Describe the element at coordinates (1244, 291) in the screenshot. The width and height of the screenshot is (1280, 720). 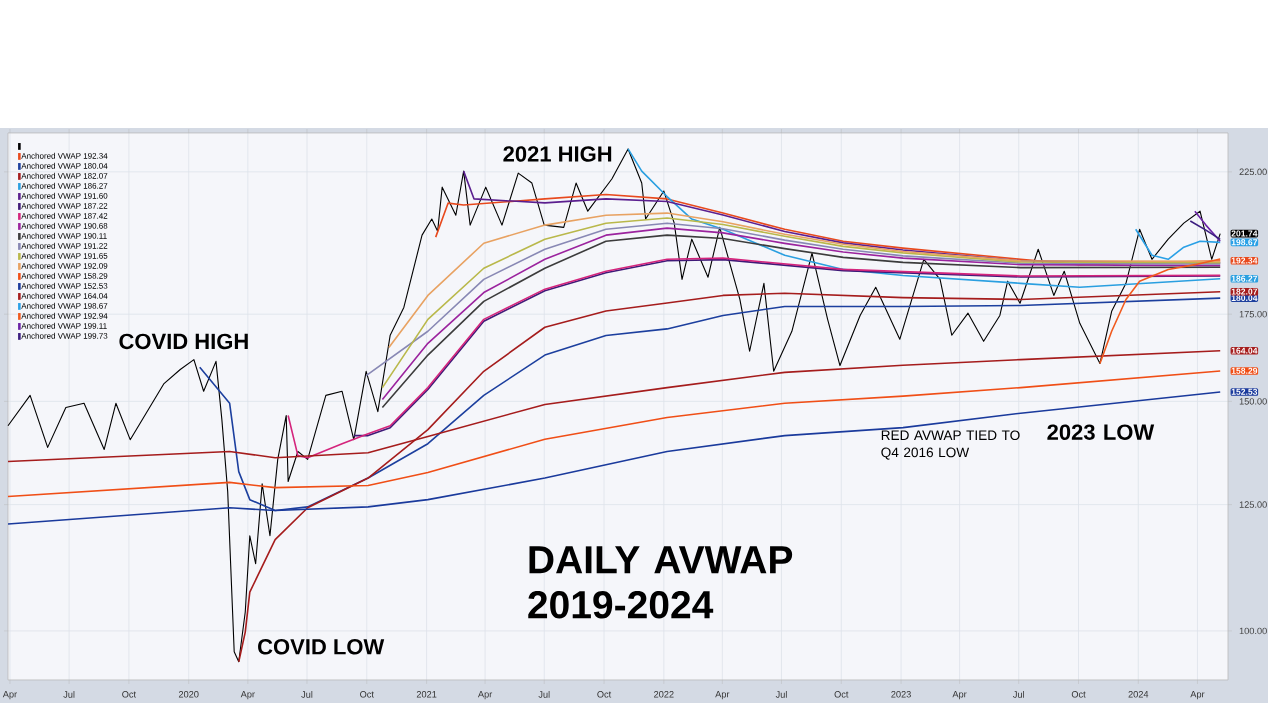
I see `data-label: 182.07` at that location.